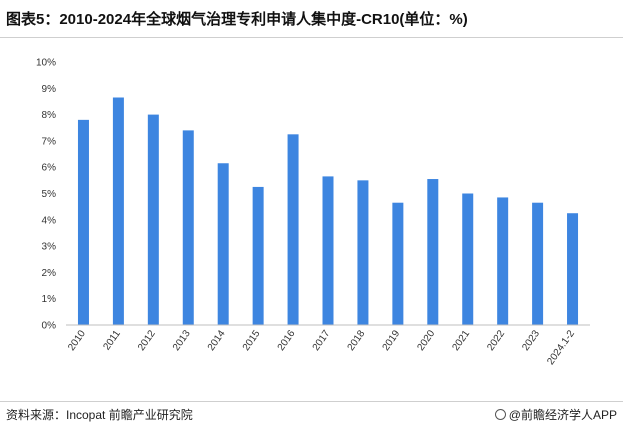  What do you see at coordinates (538, 263) in the screenshot?
I see `bar-2023` at bounding box center [538, 263].